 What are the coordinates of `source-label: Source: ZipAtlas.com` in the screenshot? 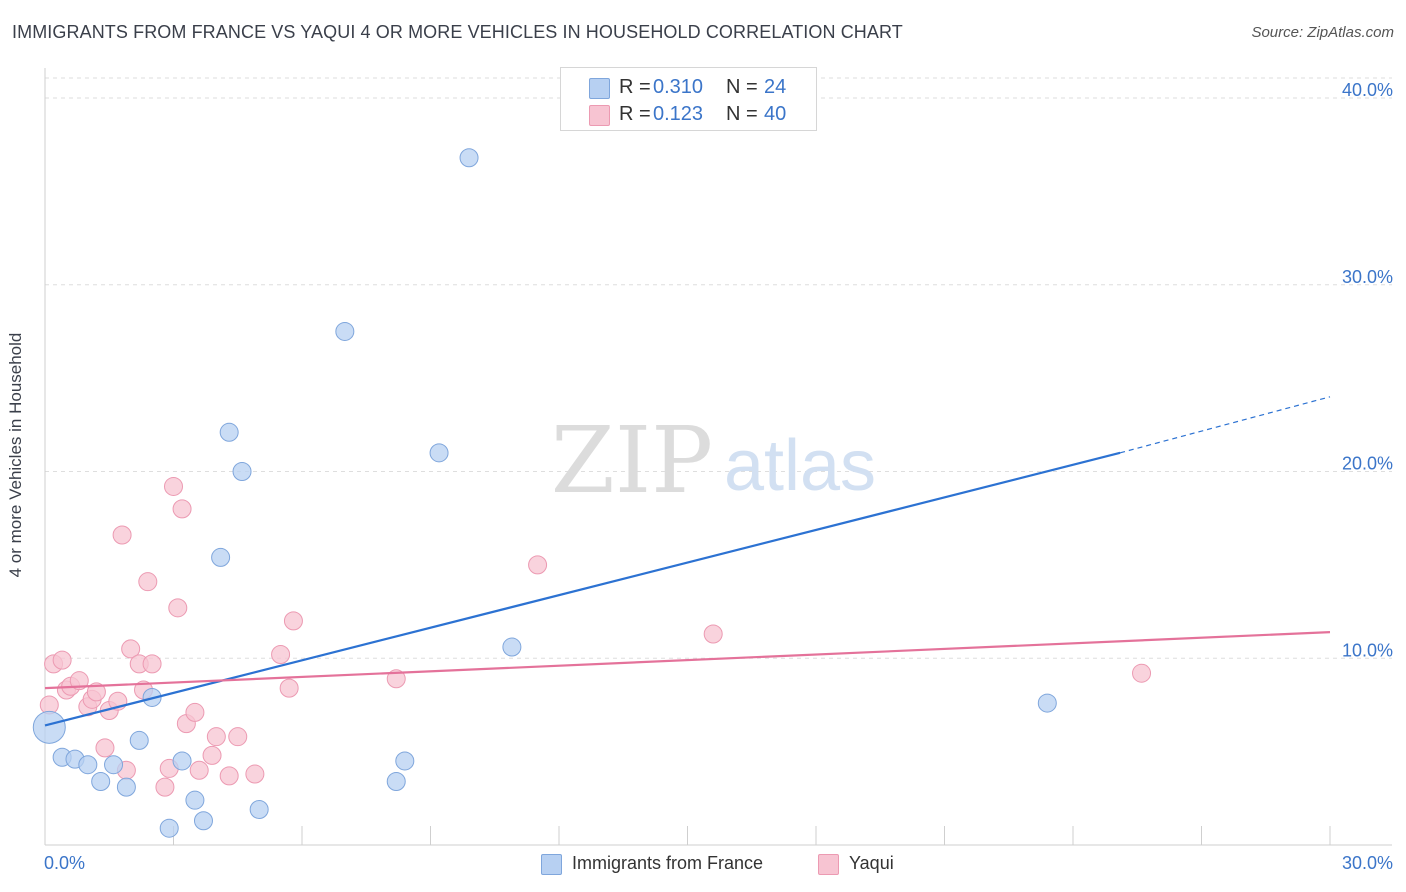 It's located at (1322, 32).